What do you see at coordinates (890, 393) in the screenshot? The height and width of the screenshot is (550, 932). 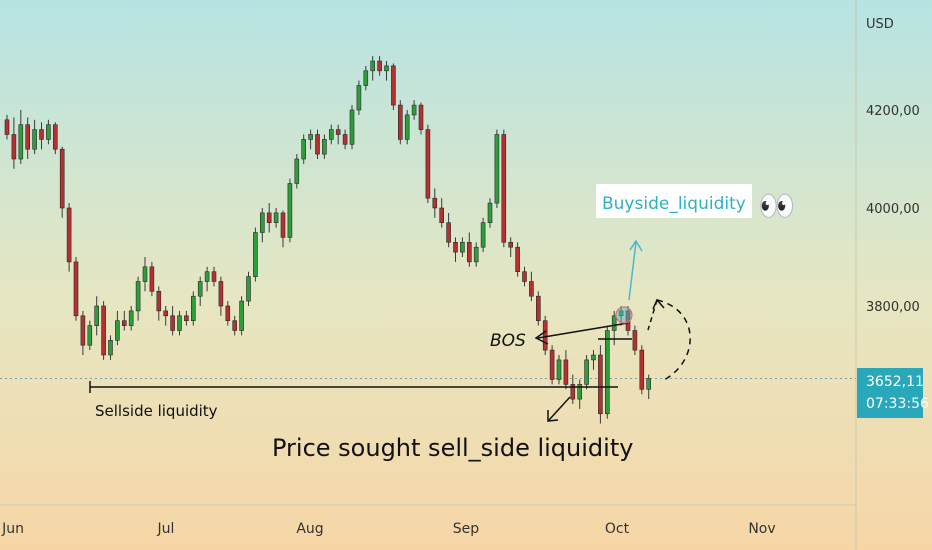 I see `last-price-badge` at bounding box center [890, 393].